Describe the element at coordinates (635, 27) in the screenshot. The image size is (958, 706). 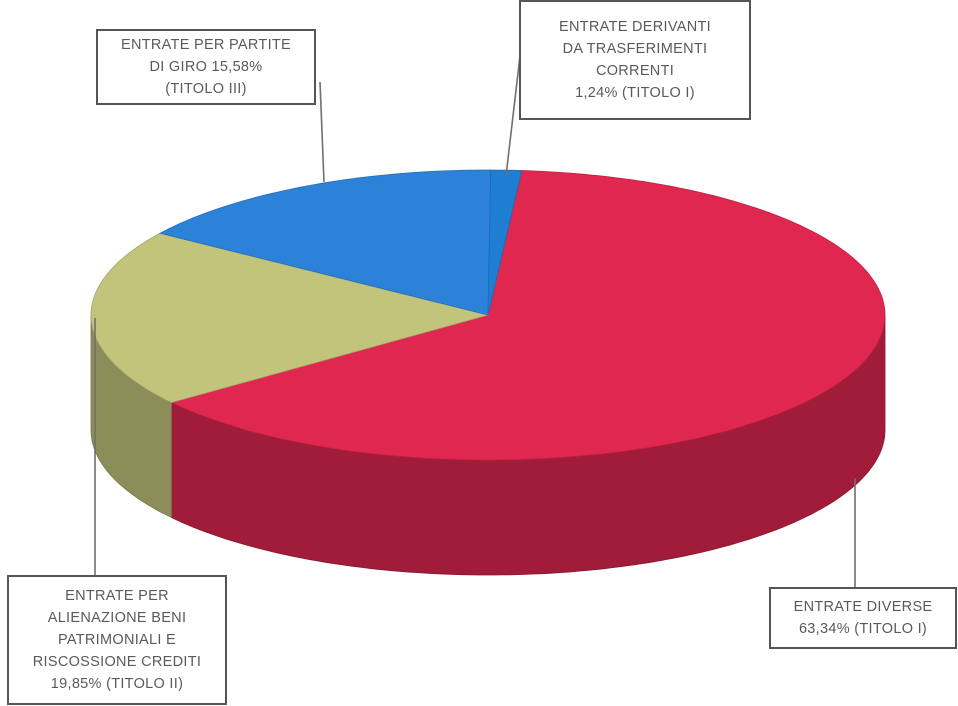
I see `label-text: ENTRATE DERIVANTI` at that location.